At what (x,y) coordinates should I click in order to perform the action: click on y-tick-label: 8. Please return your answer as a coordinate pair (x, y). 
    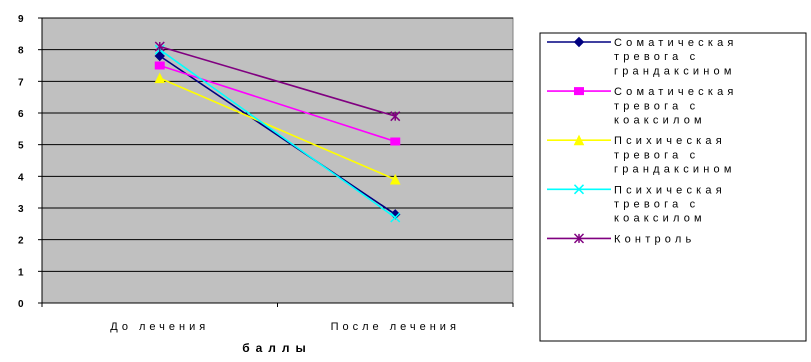
    Looking at the image, I should click on (21, 51).